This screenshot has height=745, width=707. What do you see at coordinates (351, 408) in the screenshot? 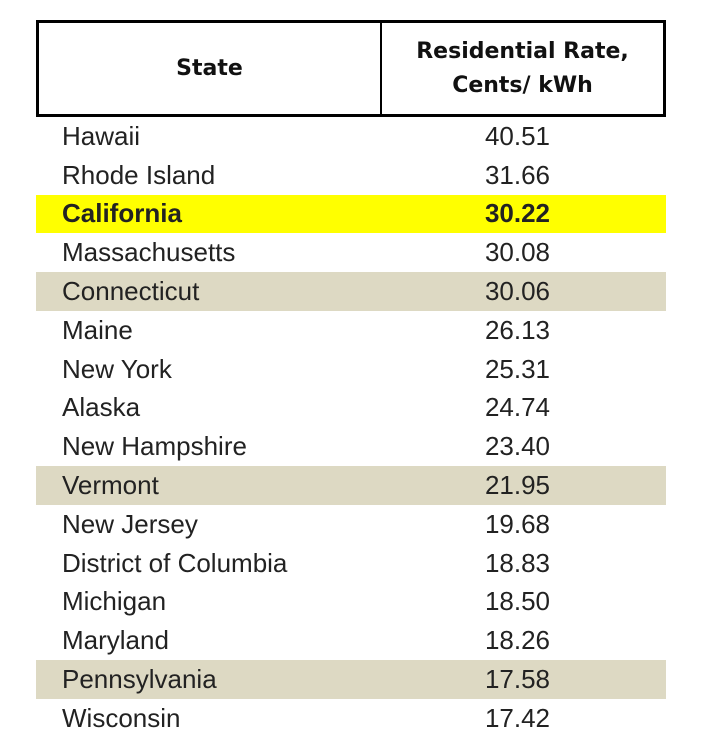
I see `table-row: Alaska 24.74` at bounding box center [351, 408].